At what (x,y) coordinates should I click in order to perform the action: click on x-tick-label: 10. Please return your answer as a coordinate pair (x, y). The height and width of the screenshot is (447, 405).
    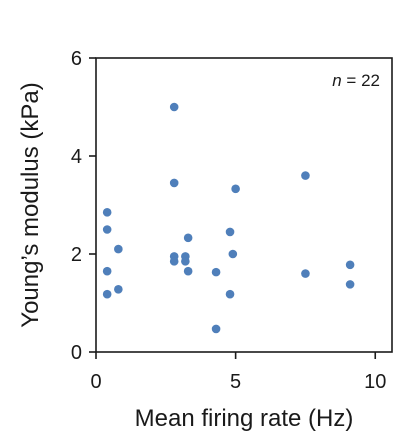
    Looking at the image, I should click on (375, 382).